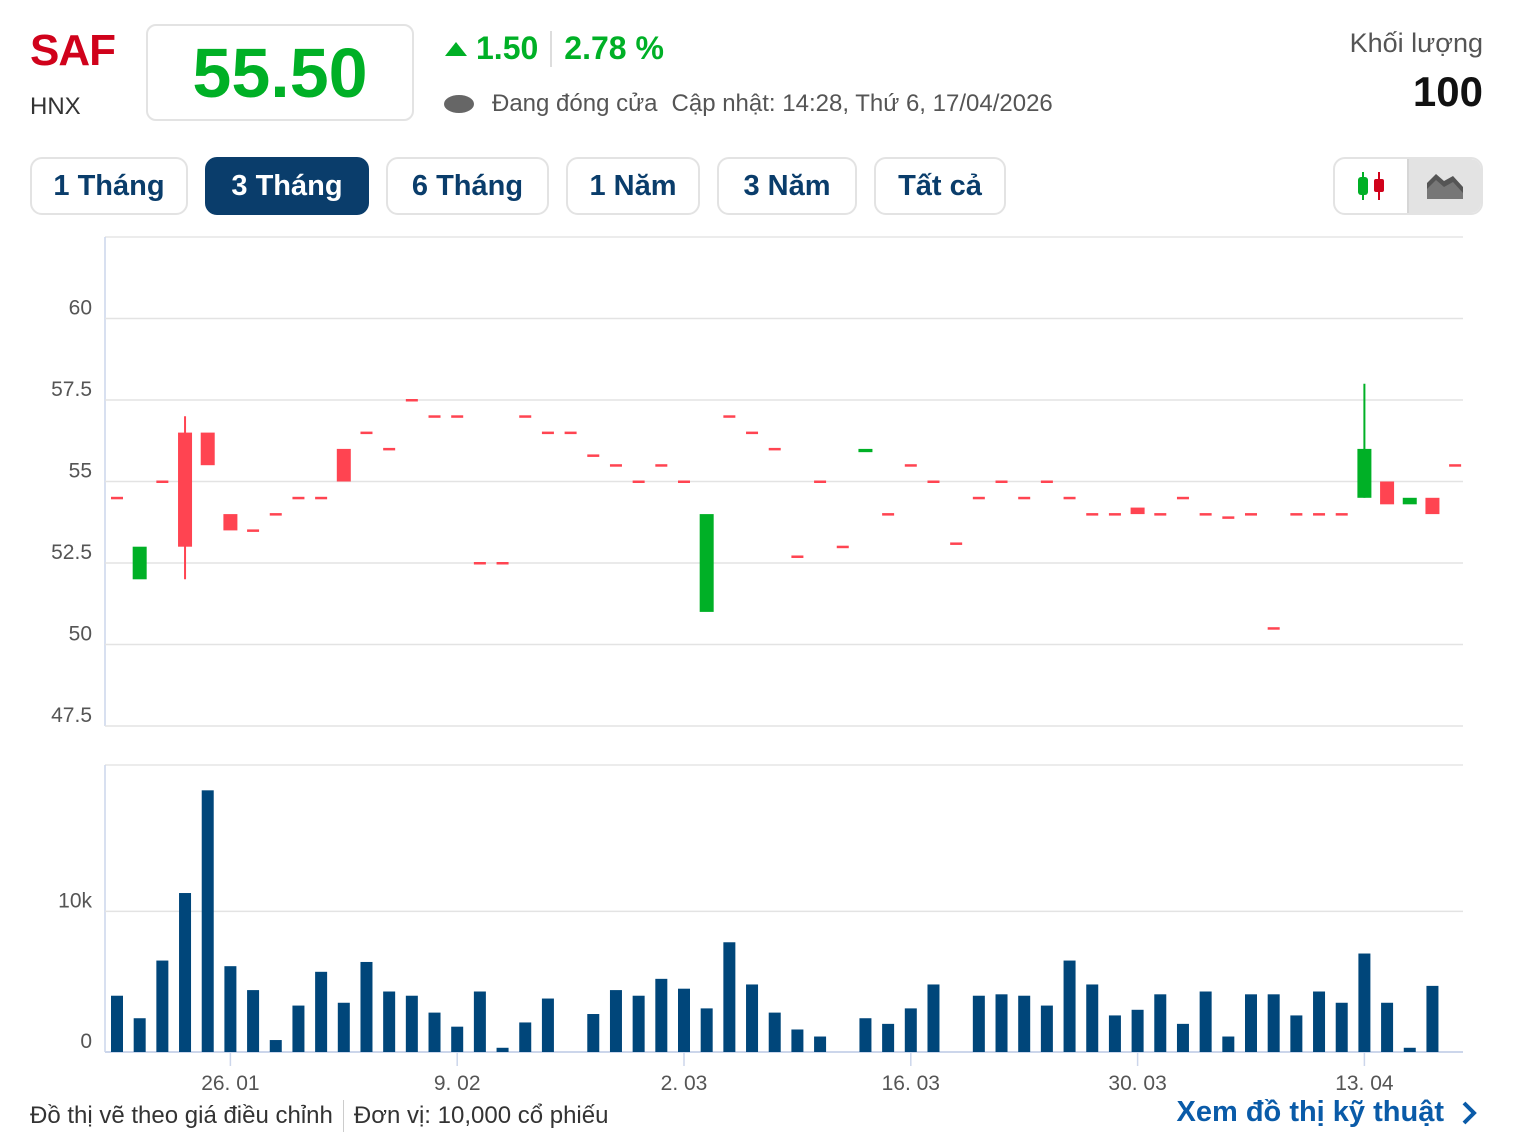  I want to click on x-tick-label: 26. 01, so click(230, 1081).